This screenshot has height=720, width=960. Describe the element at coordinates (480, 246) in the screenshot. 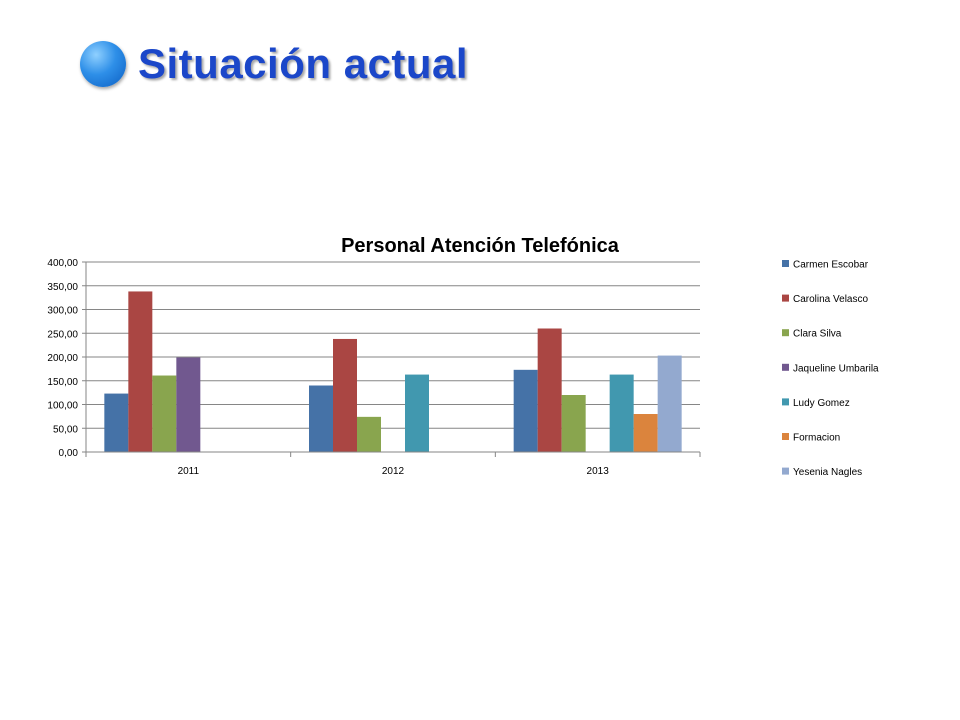

I see `chart-title: Personal Atención Telefónica` at that location.